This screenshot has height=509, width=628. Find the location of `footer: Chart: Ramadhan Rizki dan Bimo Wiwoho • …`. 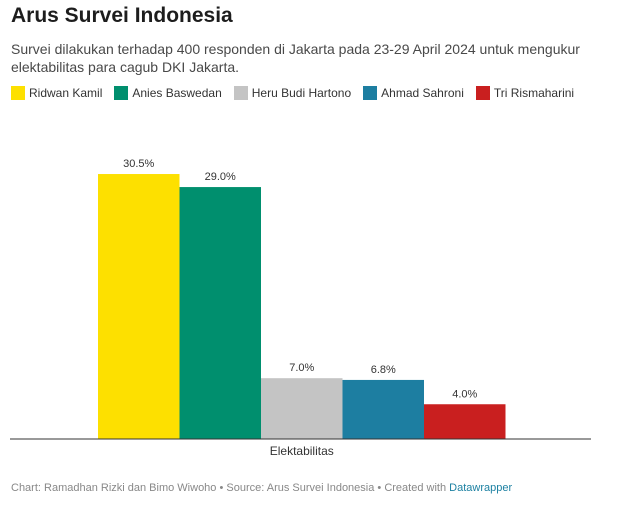

footer: Chart: Ramadhan Rizki dan Bimo Wiwoho • … is located at coordinates (261, 488).